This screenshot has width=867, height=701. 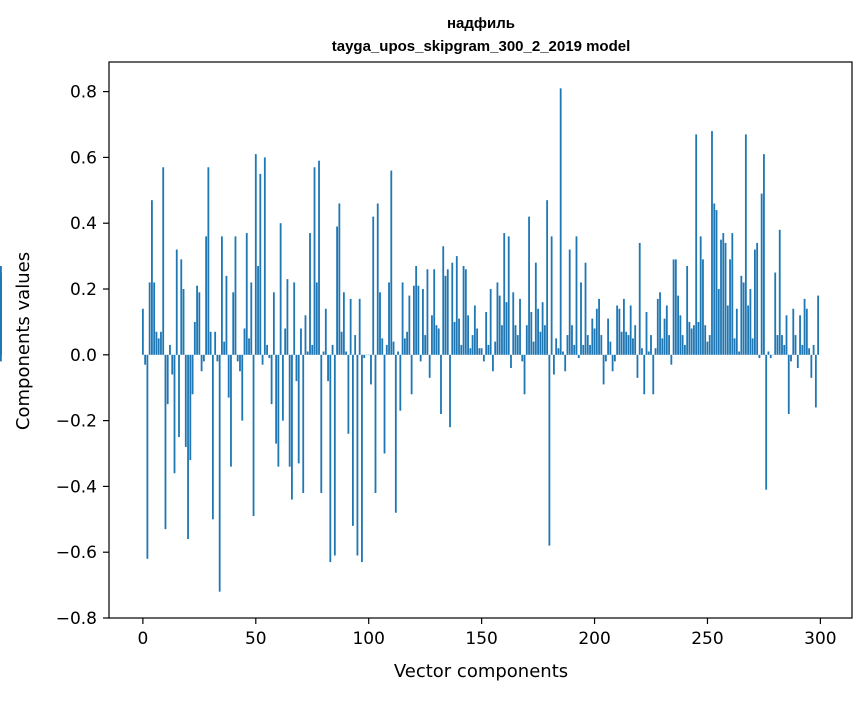 I want to click on y-axis-label: Components values, so click(x=23, y=341).